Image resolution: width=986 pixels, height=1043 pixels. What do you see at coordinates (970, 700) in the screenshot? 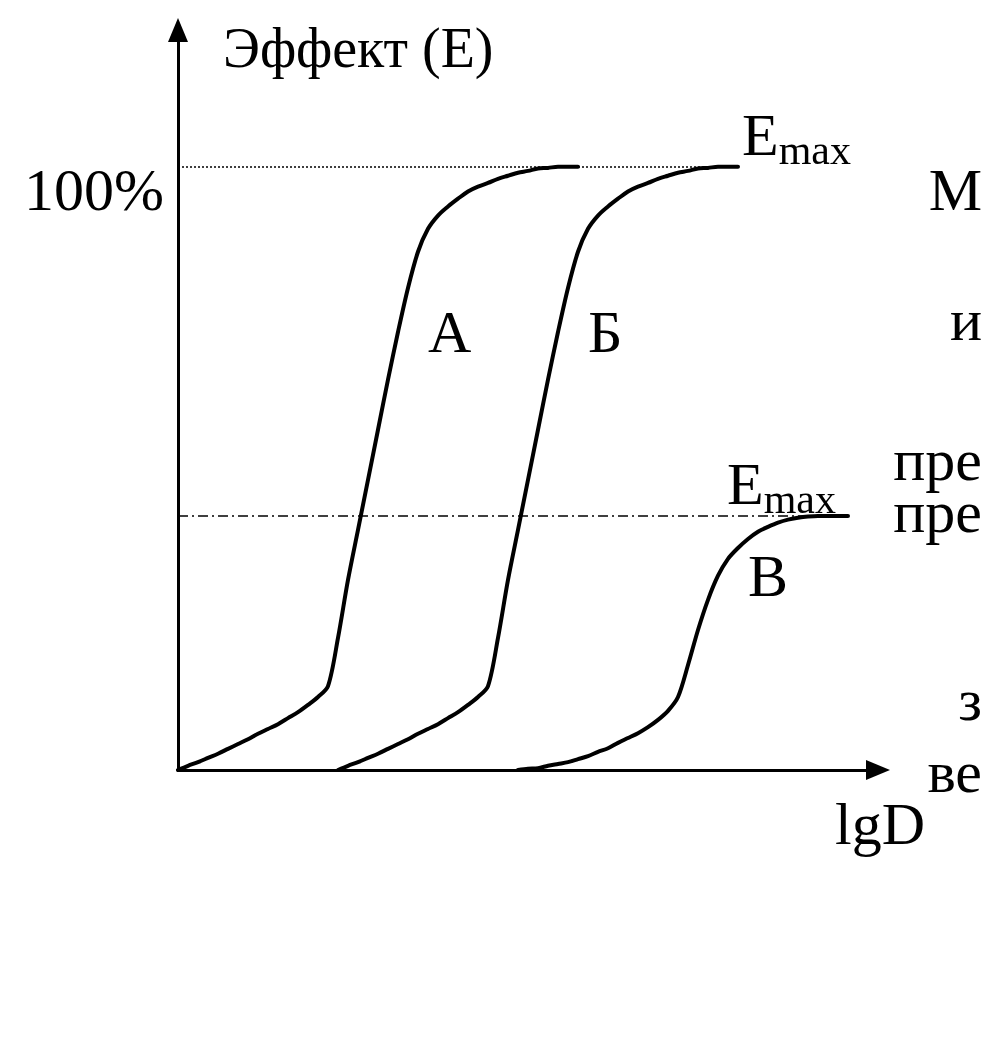
I see `text: з` at bounding box center [970, 700].